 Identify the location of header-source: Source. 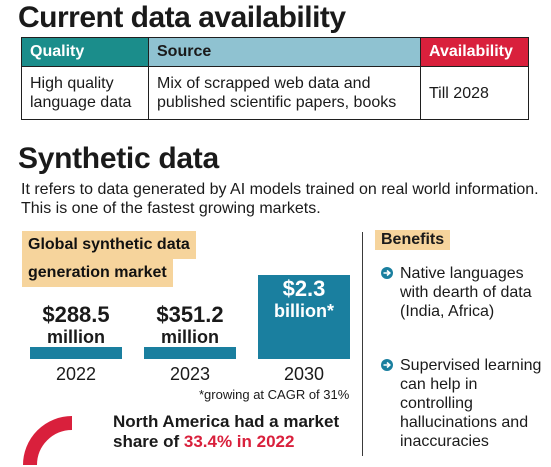
(284, 52).